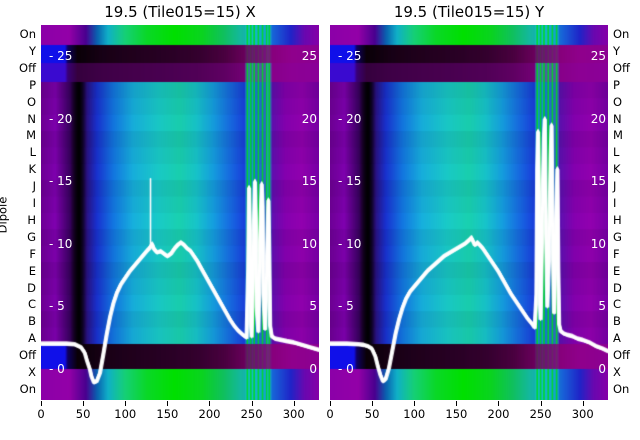  I want to click on x-axis-x: 0 50 100 150 200 250 300, so click(320, 416).